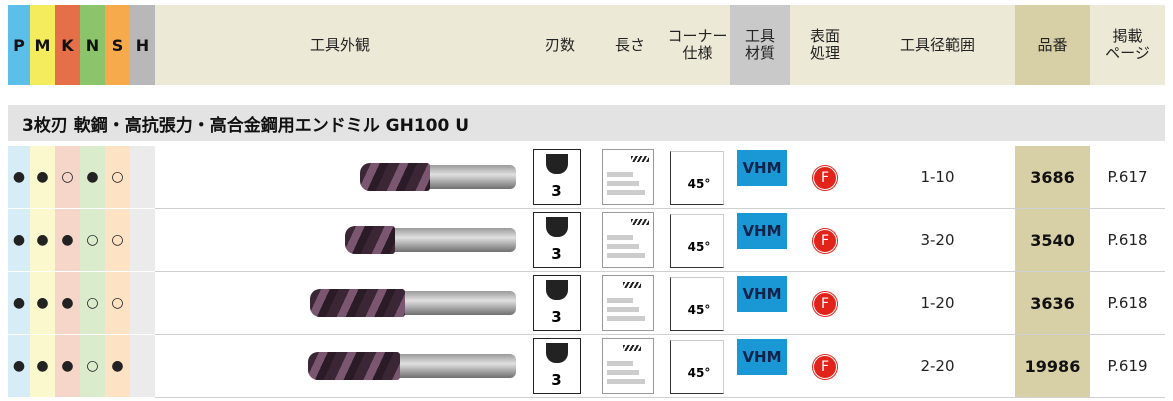 The image size is (1173, 401). I want to click on column-header-text: 工具外観, so click(339, 44).